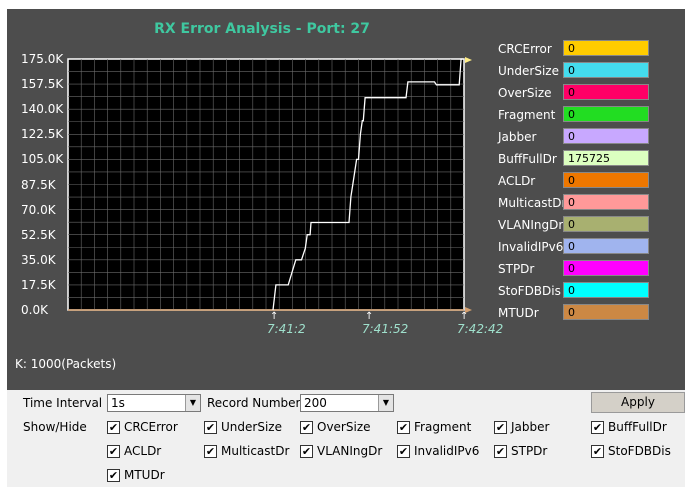  What do you see at coordinates (38, 234) in the screenshot?
I see `y-tick-label: 52.5K` at bounding box center [38, 234].